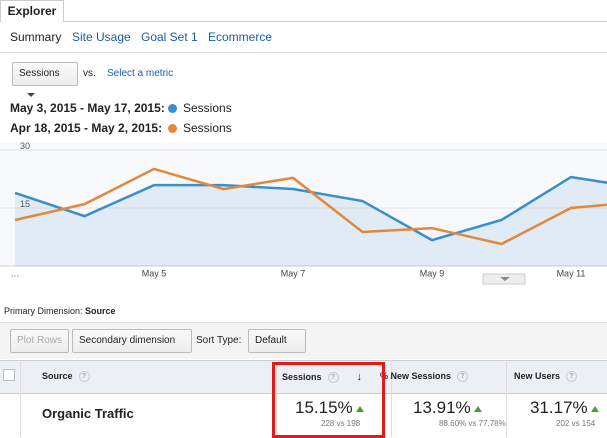  I want to click on handle-arrow, so click(505, 279).